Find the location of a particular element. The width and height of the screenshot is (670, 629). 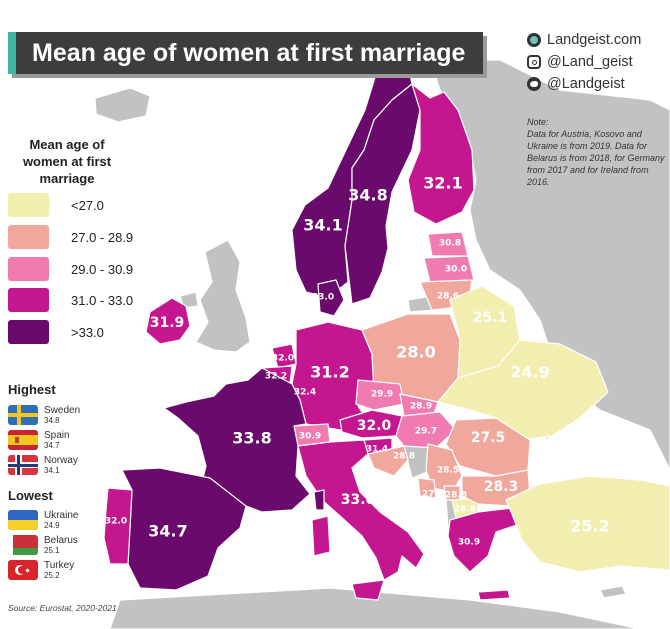

value-france: 33.8 is located at coordinates (251, 438).